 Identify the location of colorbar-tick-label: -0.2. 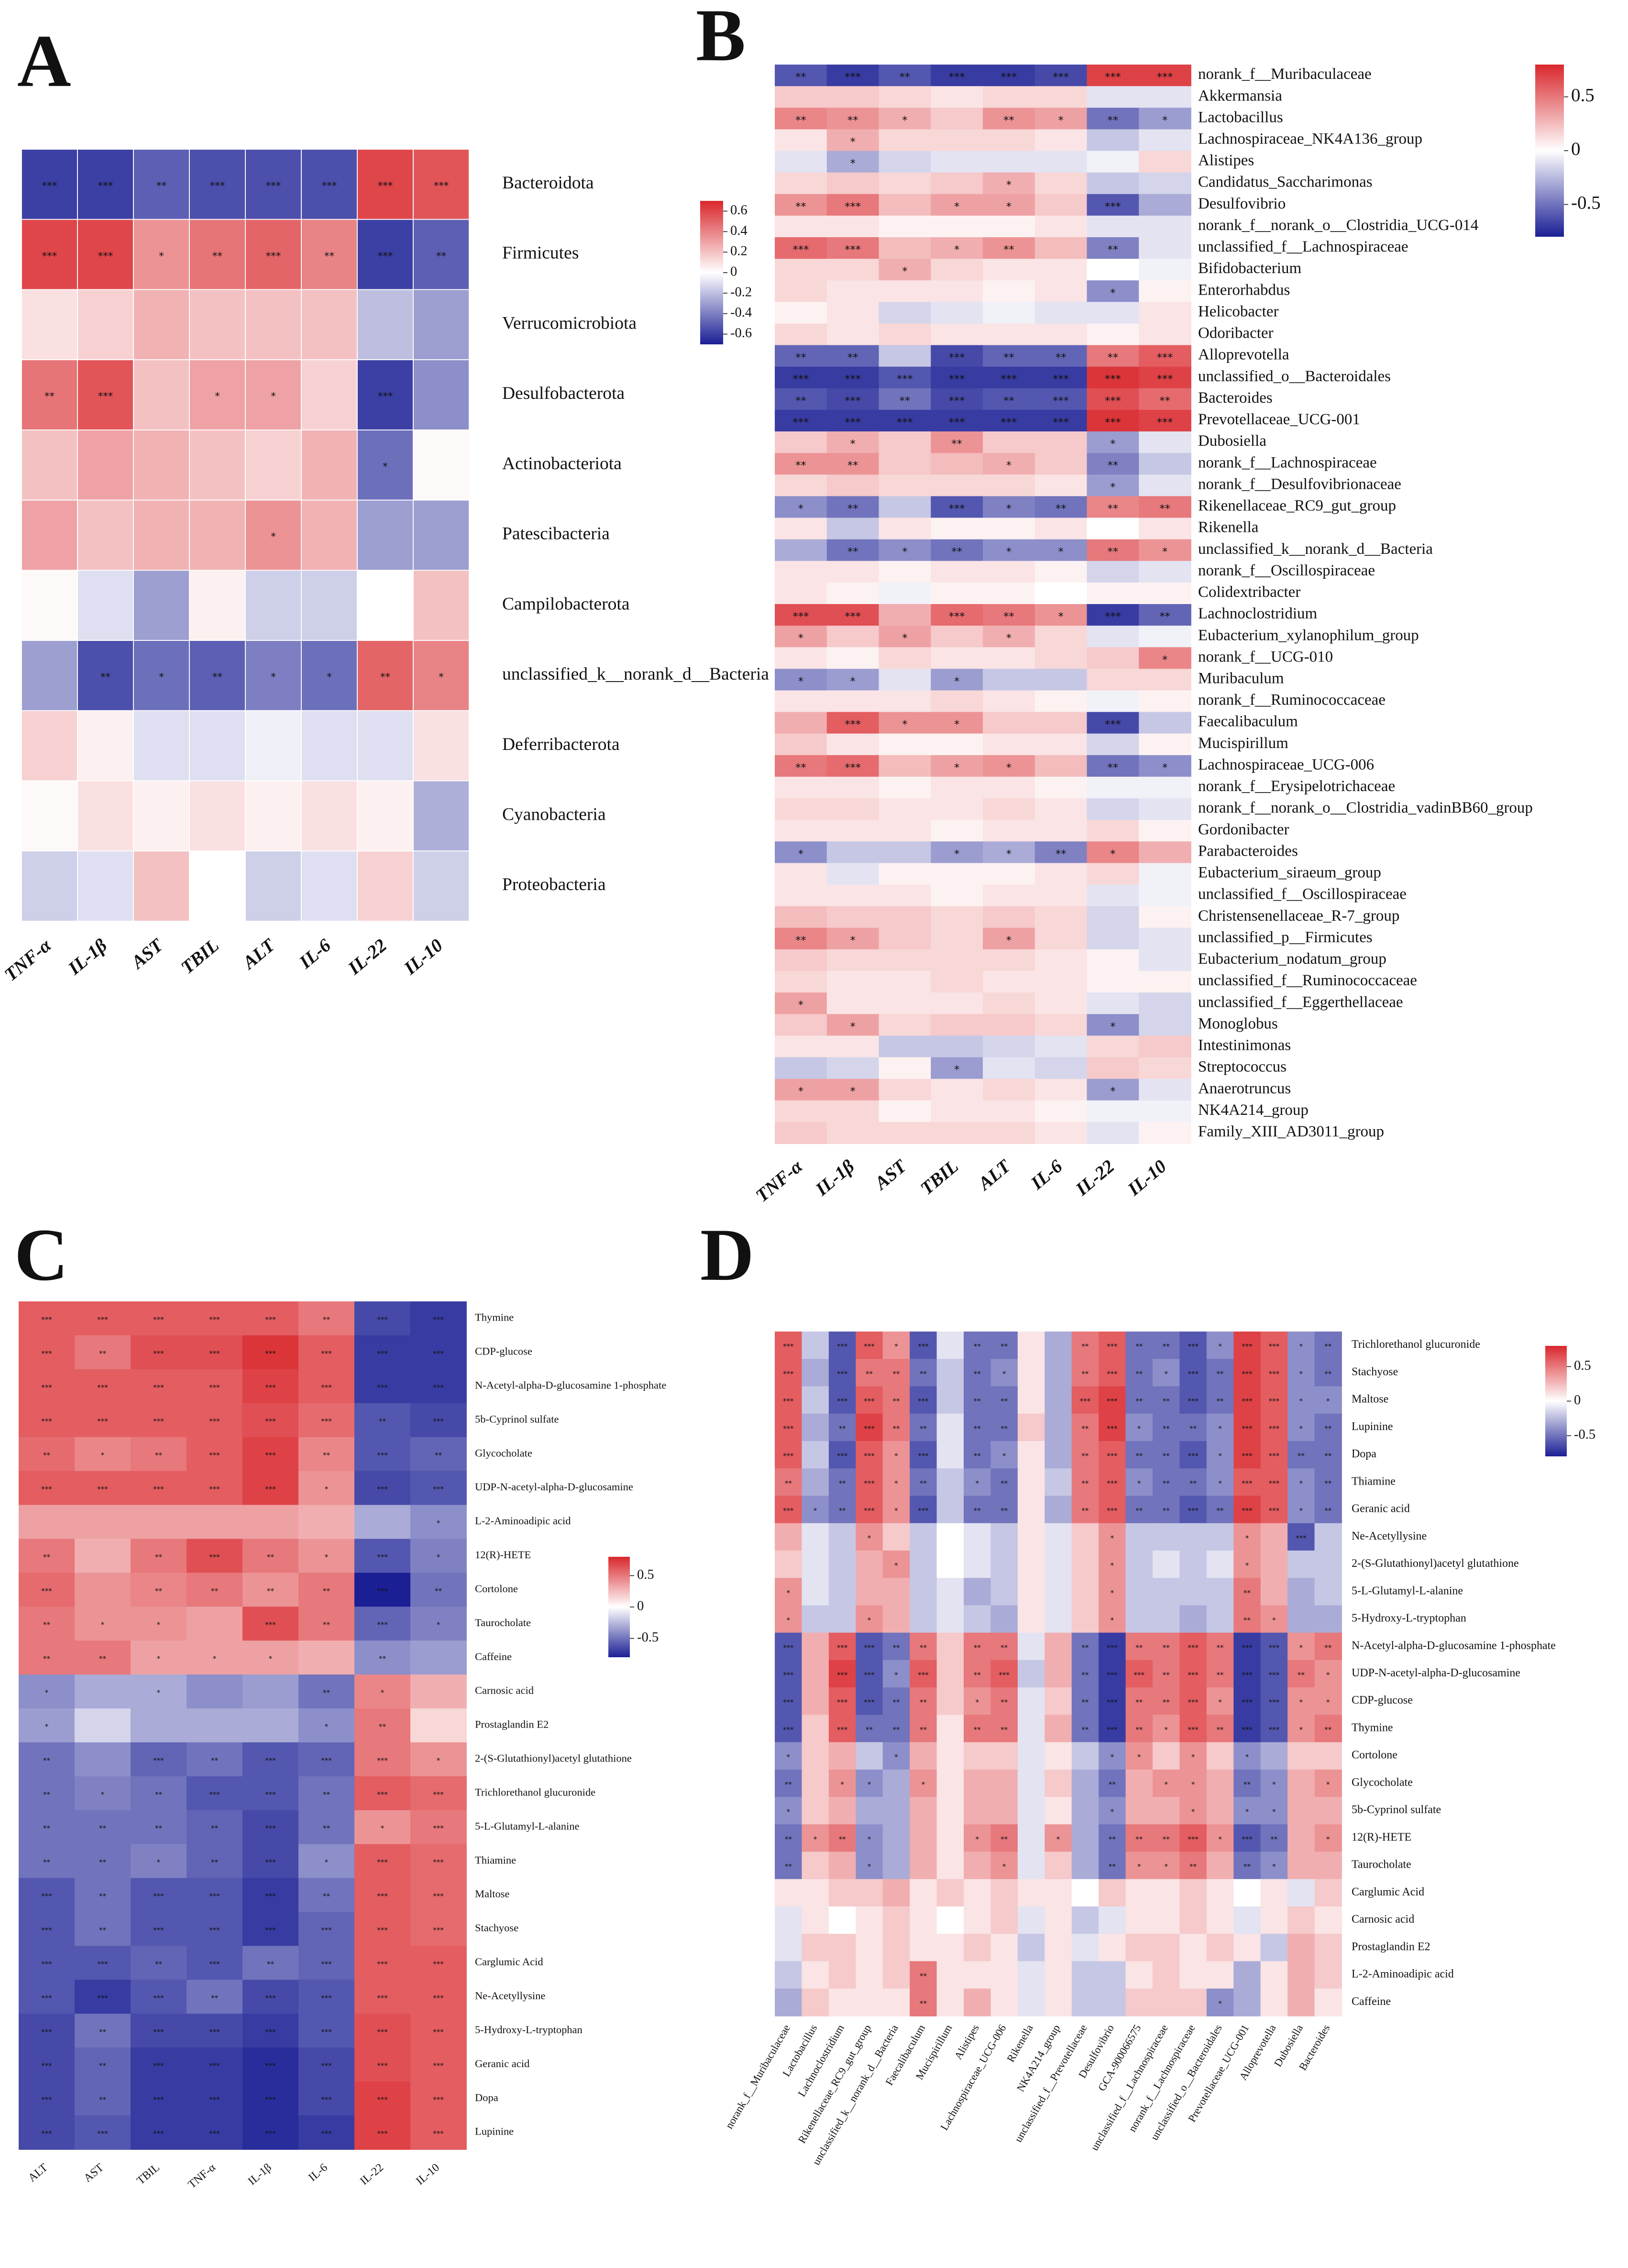
(741, 292).